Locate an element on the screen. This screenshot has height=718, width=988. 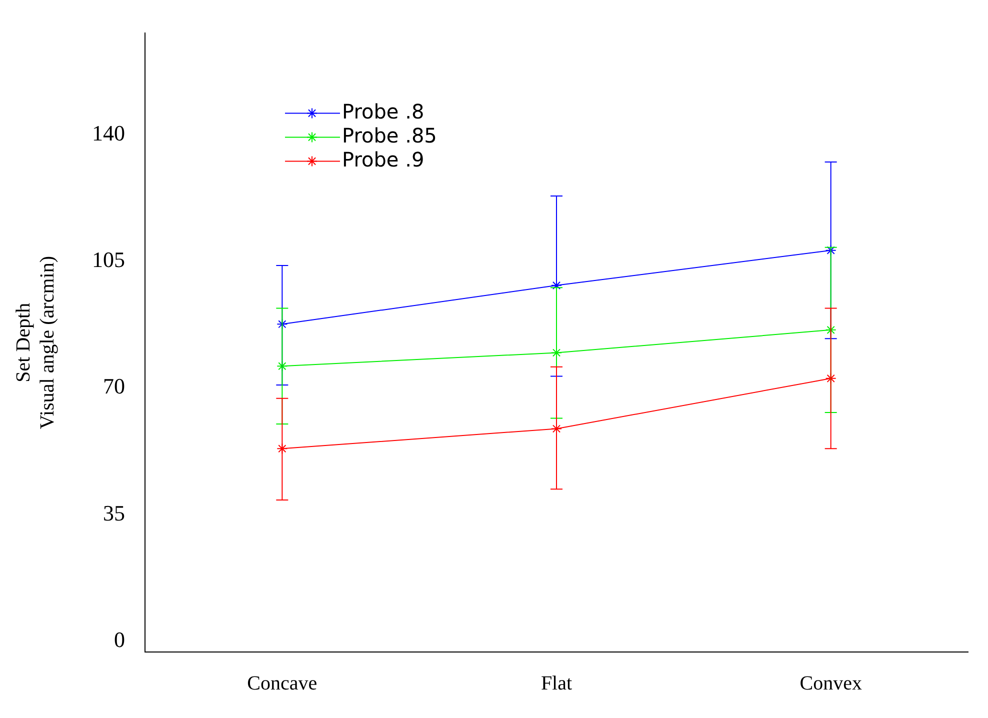
legend-label: Probe .9 is located at coordinates (383, 159).